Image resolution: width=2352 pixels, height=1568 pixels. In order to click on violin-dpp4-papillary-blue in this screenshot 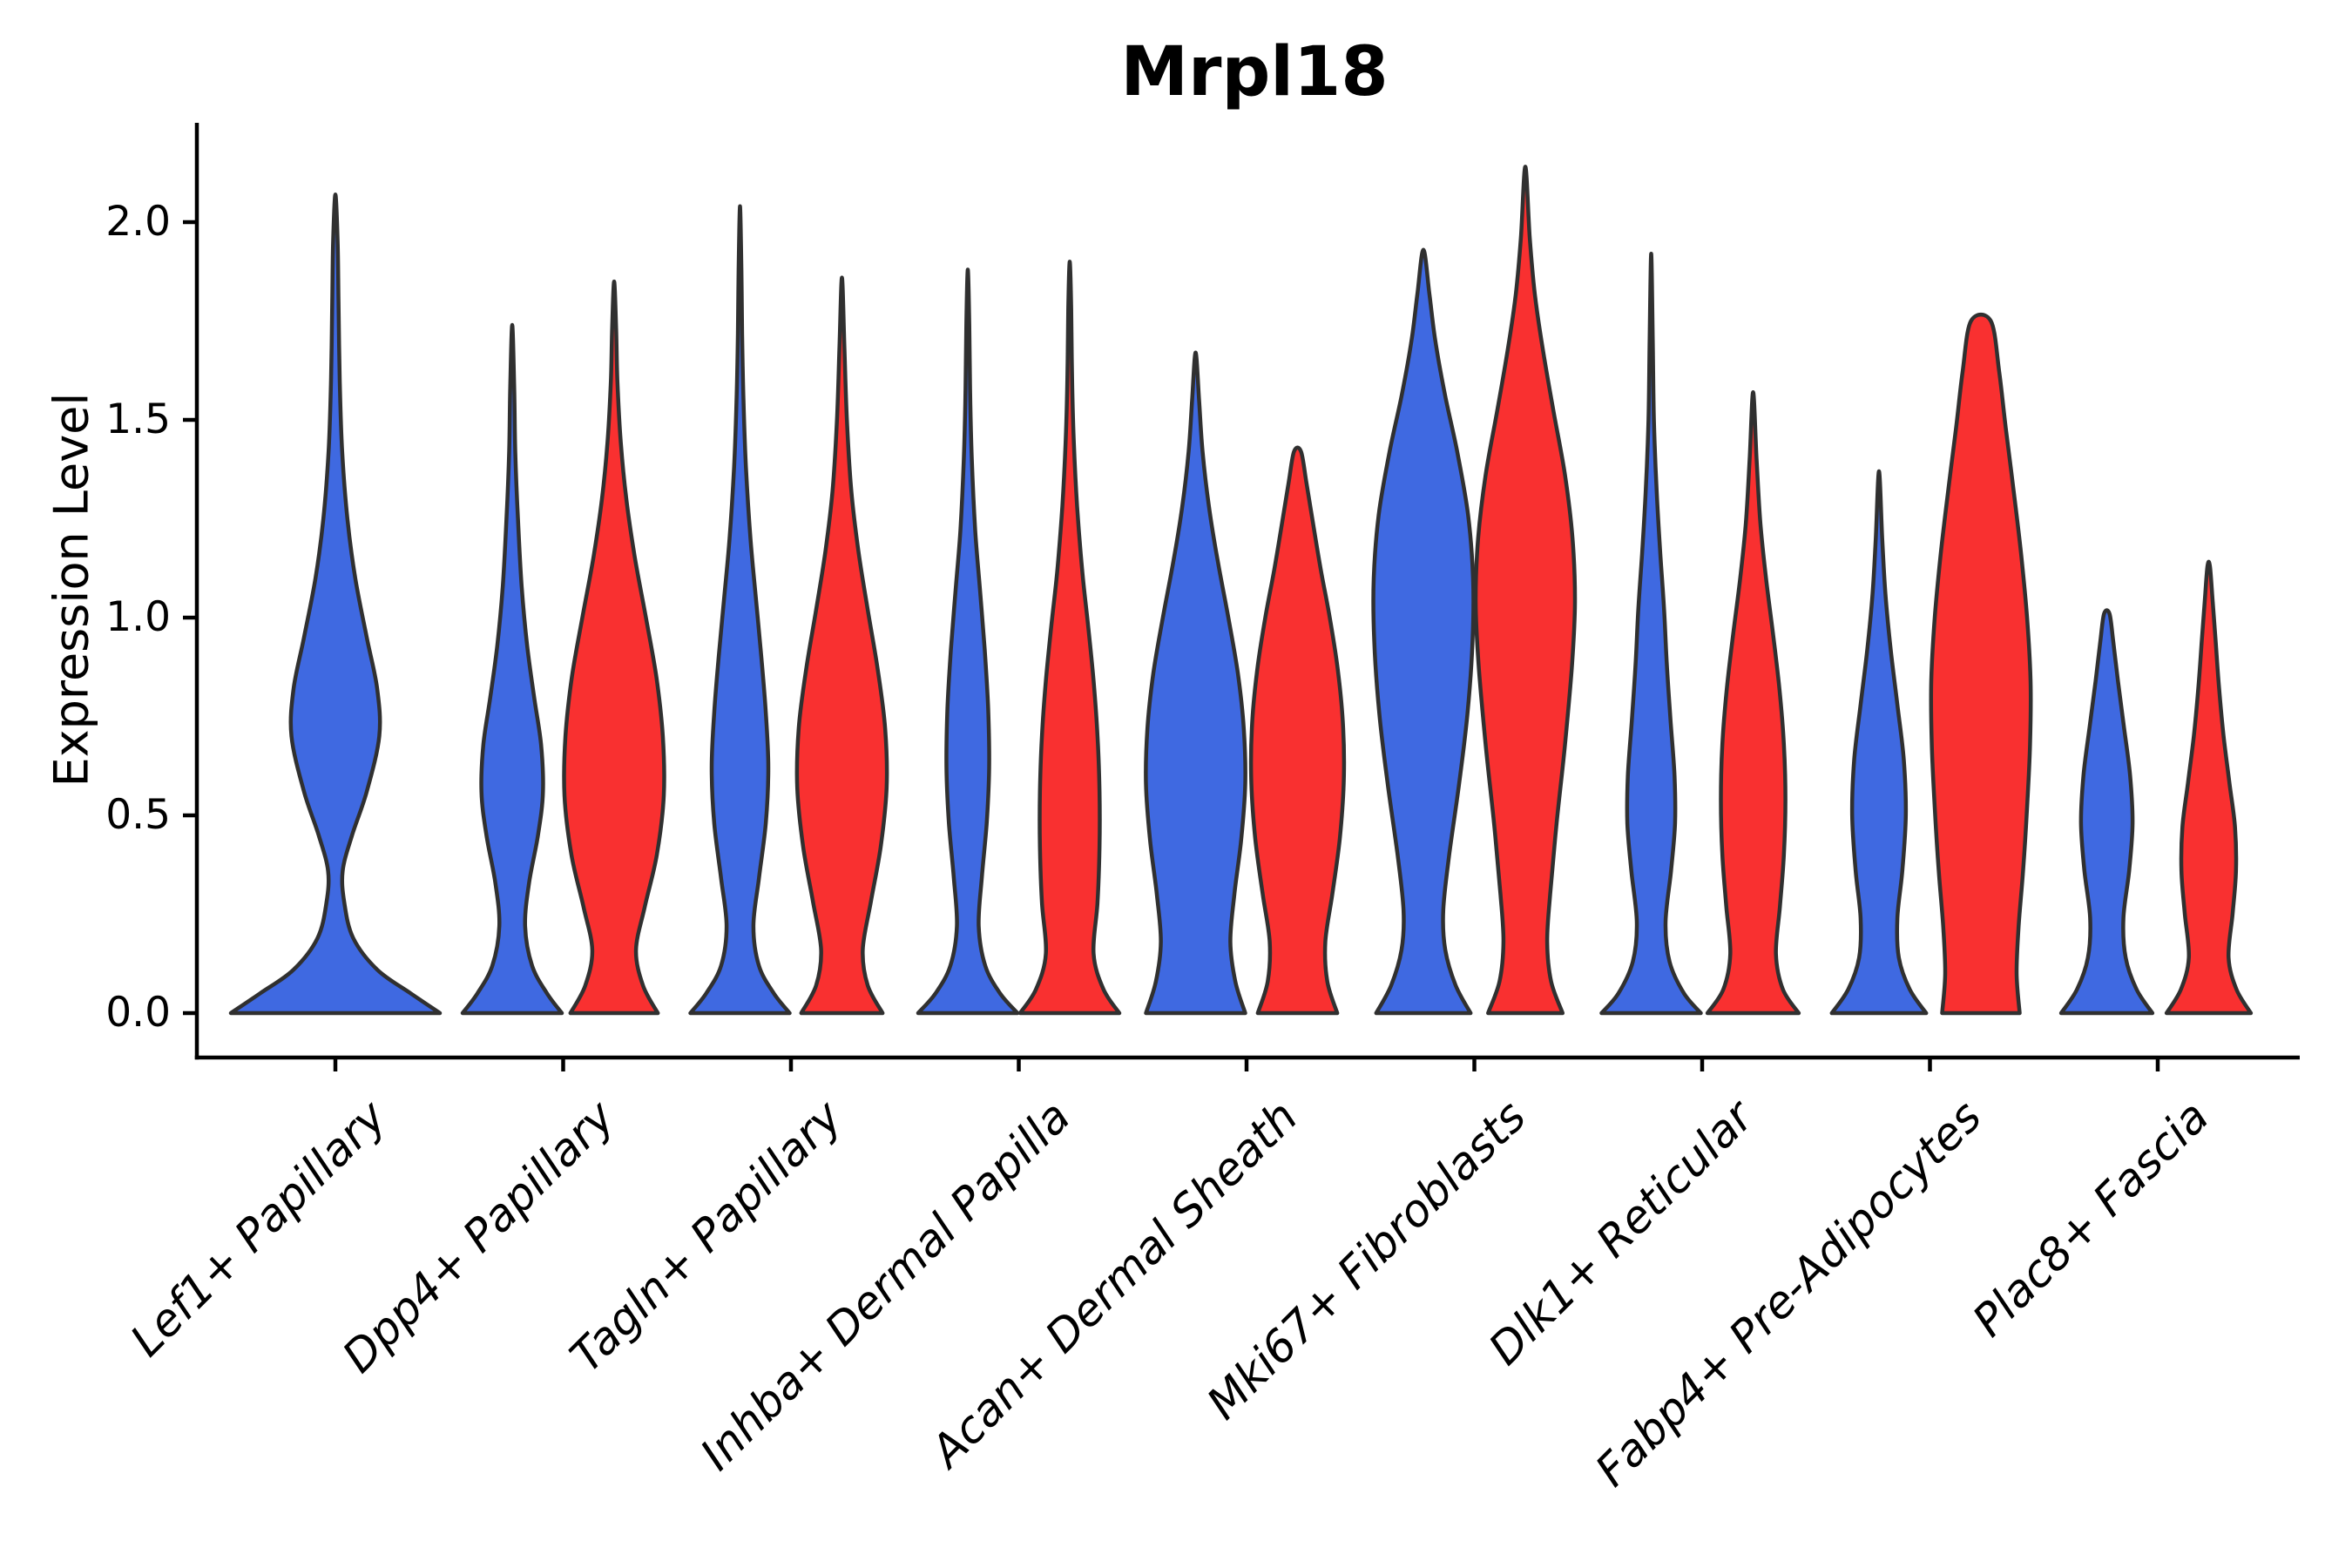, I will do `click(512, 669)`.